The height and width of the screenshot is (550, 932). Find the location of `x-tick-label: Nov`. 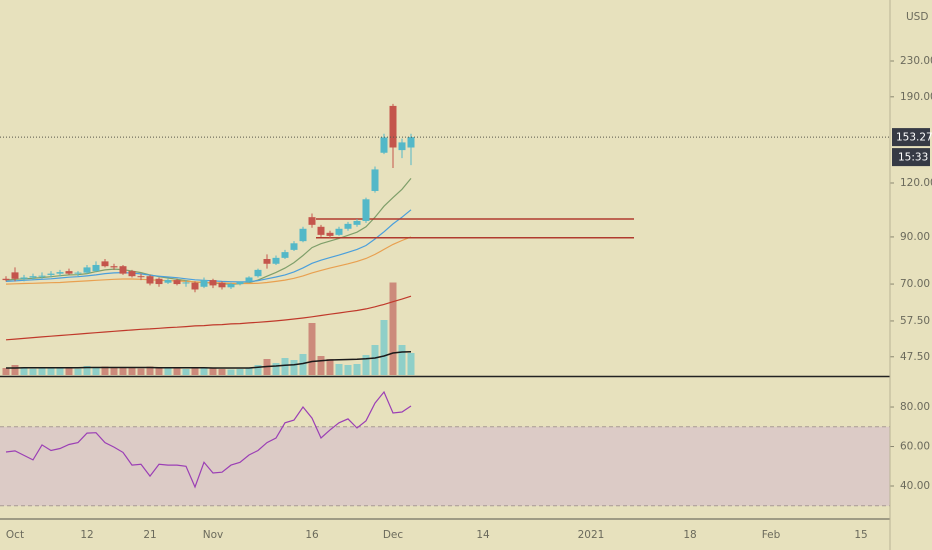

x-tick-label: Nov is located at coordinates (213, 535).